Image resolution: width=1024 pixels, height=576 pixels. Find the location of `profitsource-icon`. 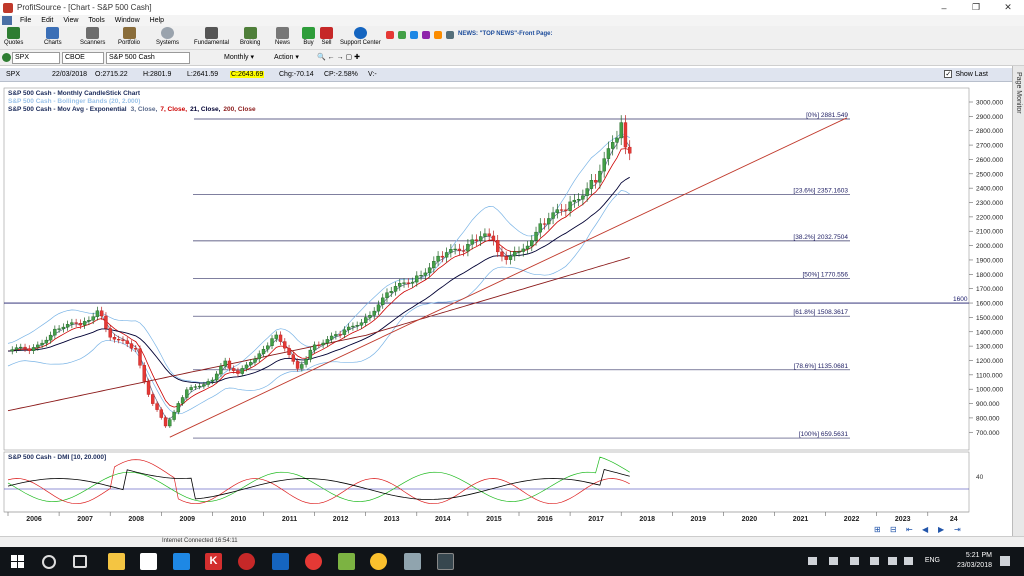

profitsource-icon is located at coordinates (313, 561).